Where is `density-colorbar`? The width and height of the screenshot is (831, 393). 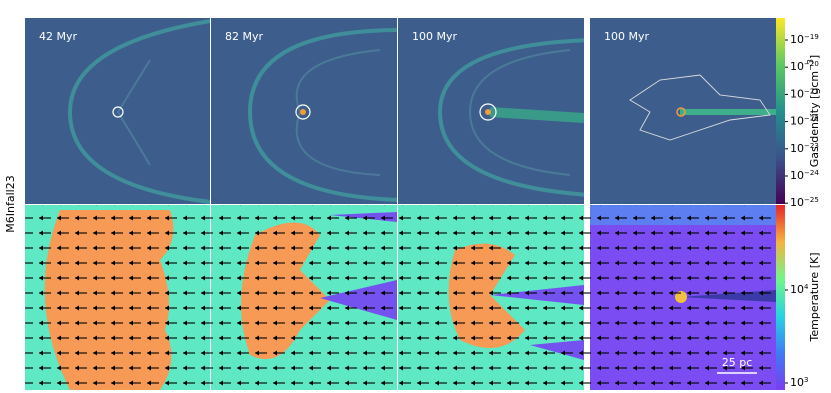
density-colorbar is located at coordinates (780, 111).